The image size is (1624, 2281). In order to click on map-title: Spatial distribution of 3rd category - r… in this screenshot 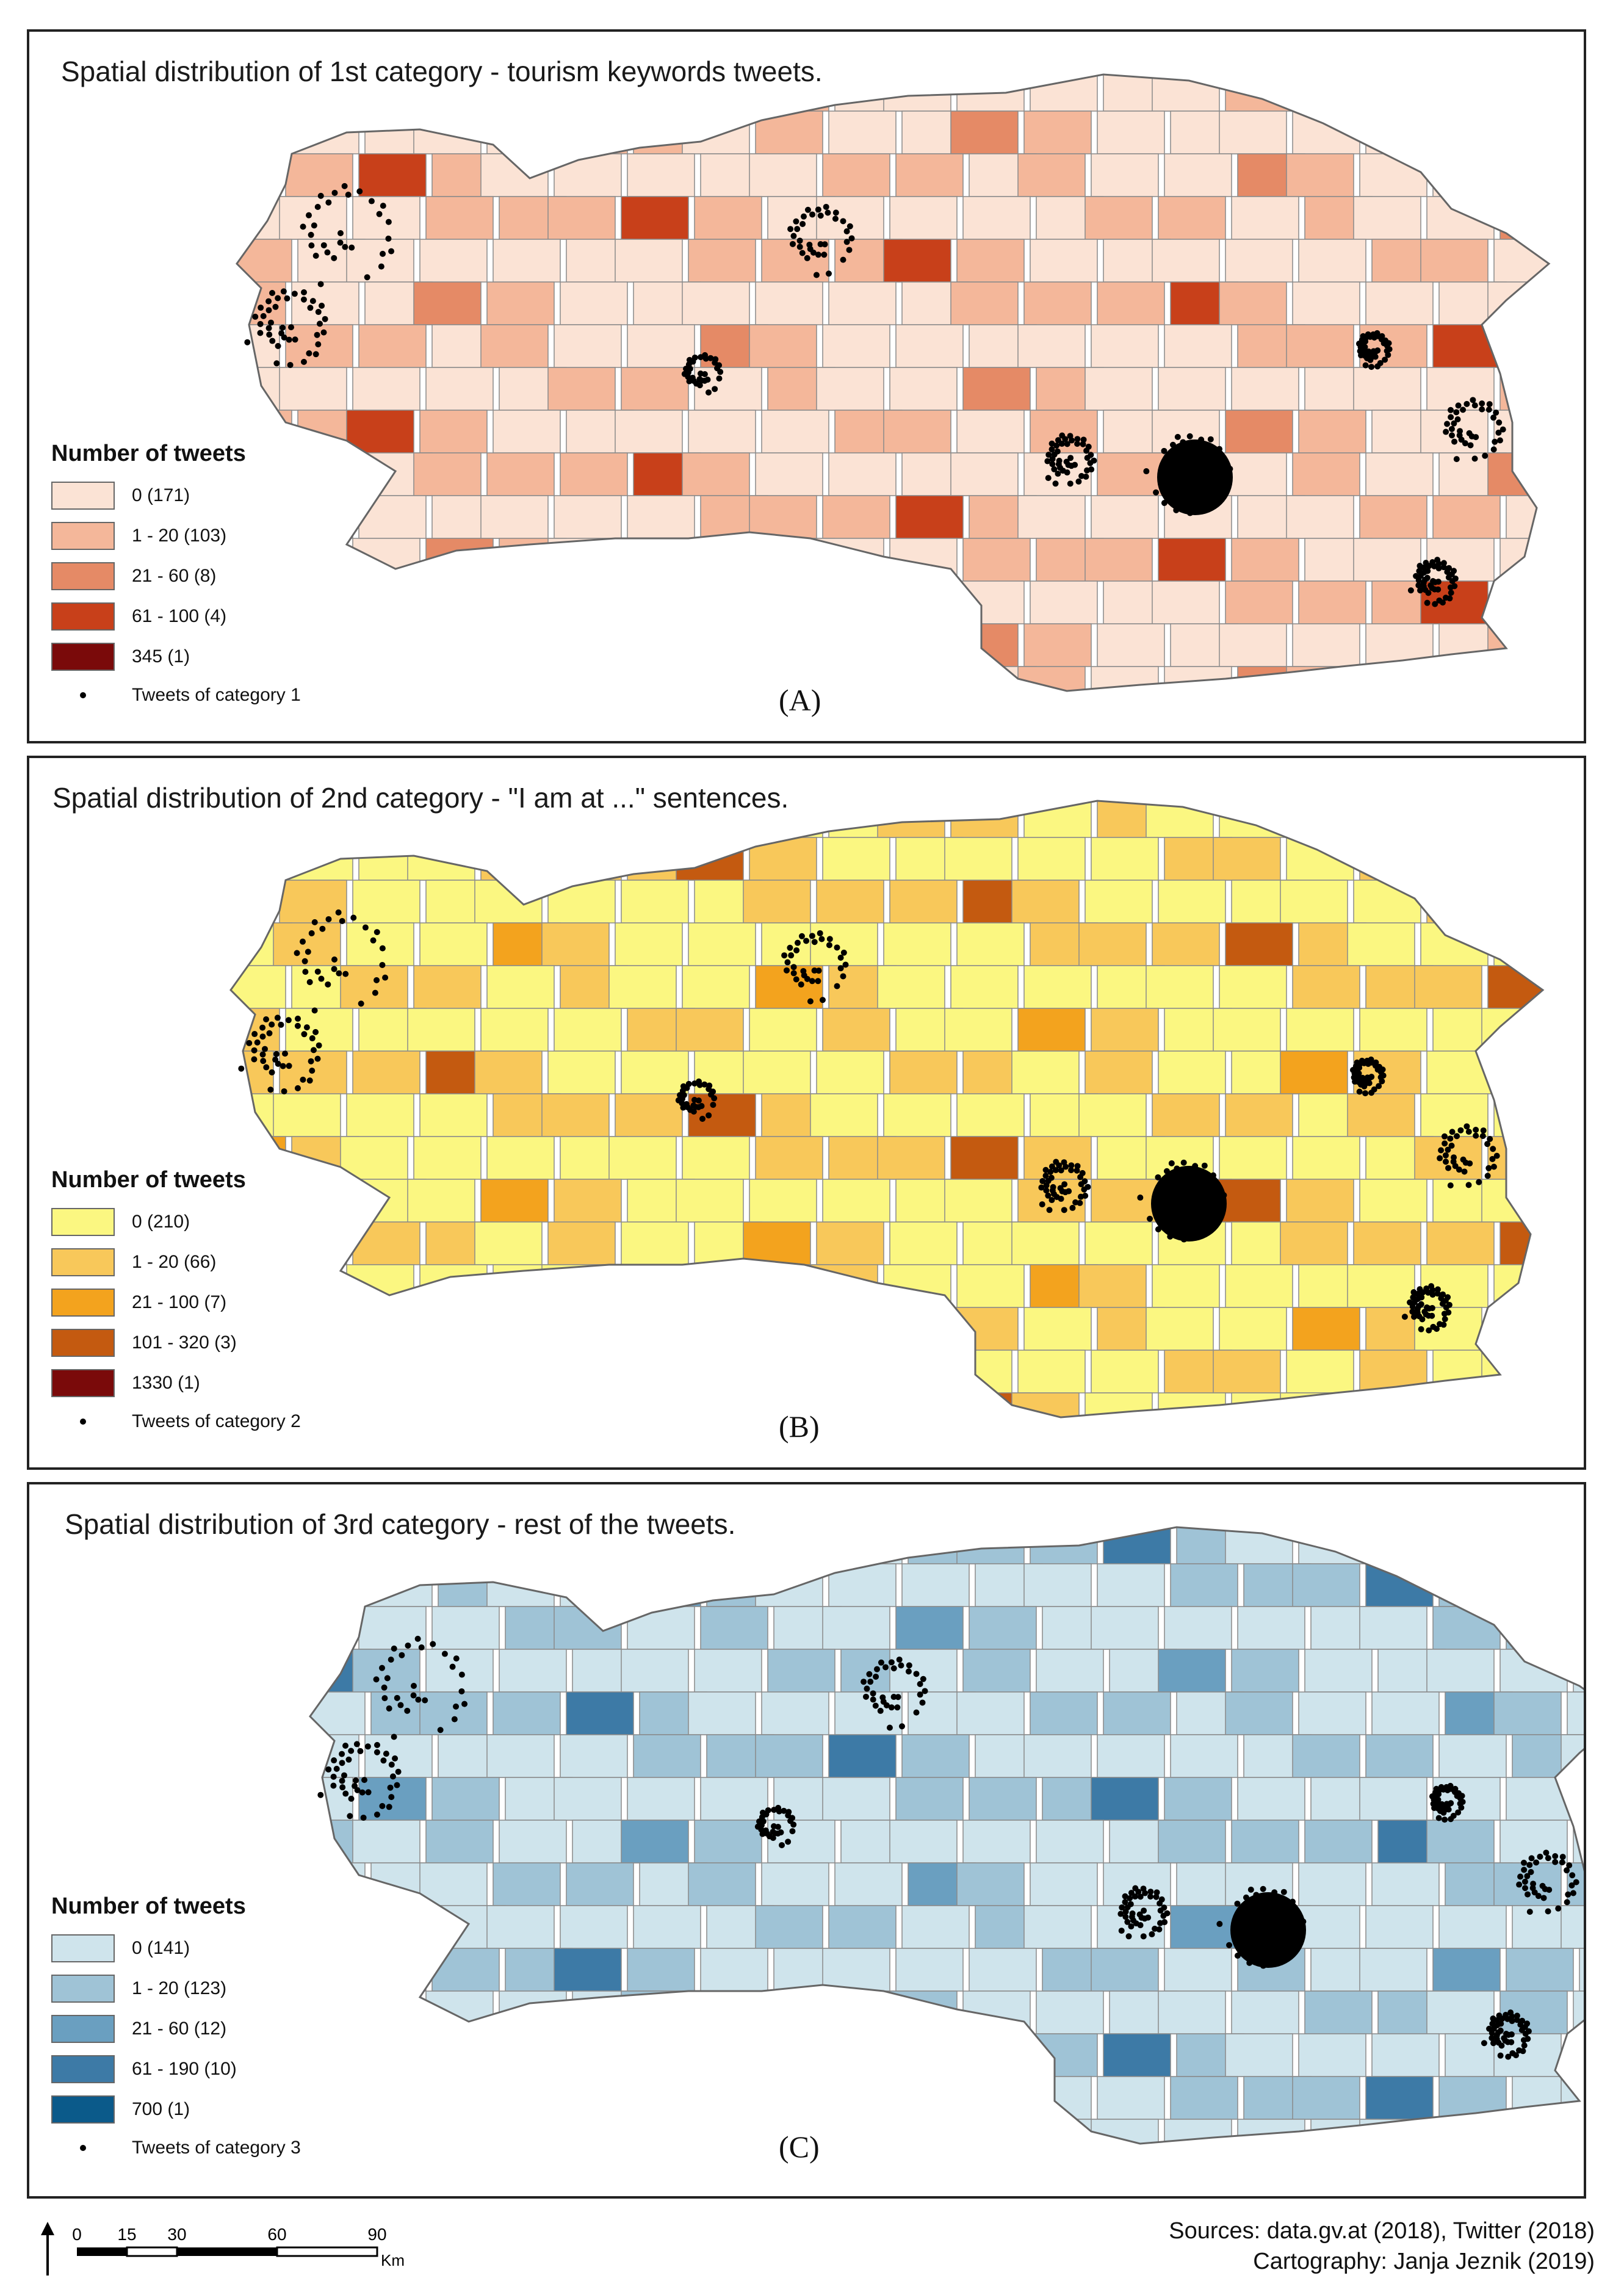, I will do `click(400, 1524)`.